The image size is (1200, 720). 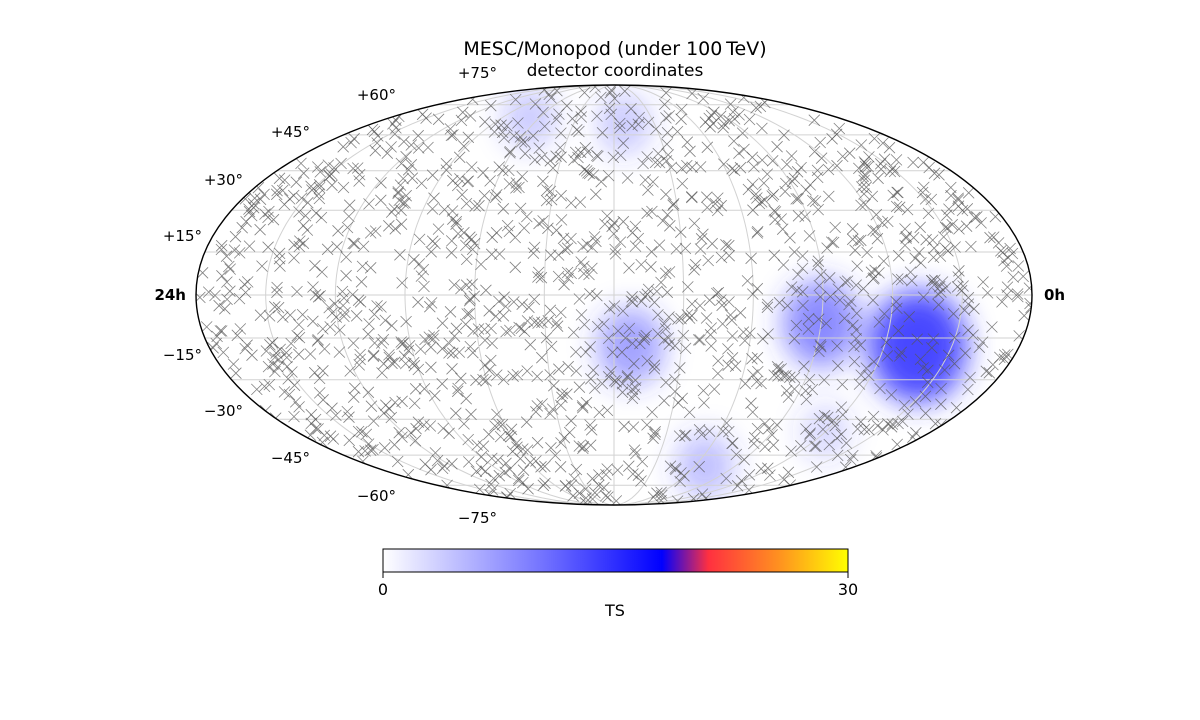 What do you see at coordinates (615, 560) in the screenshot?
I see `colorbar-gradient` at bounding box center [615, 560].